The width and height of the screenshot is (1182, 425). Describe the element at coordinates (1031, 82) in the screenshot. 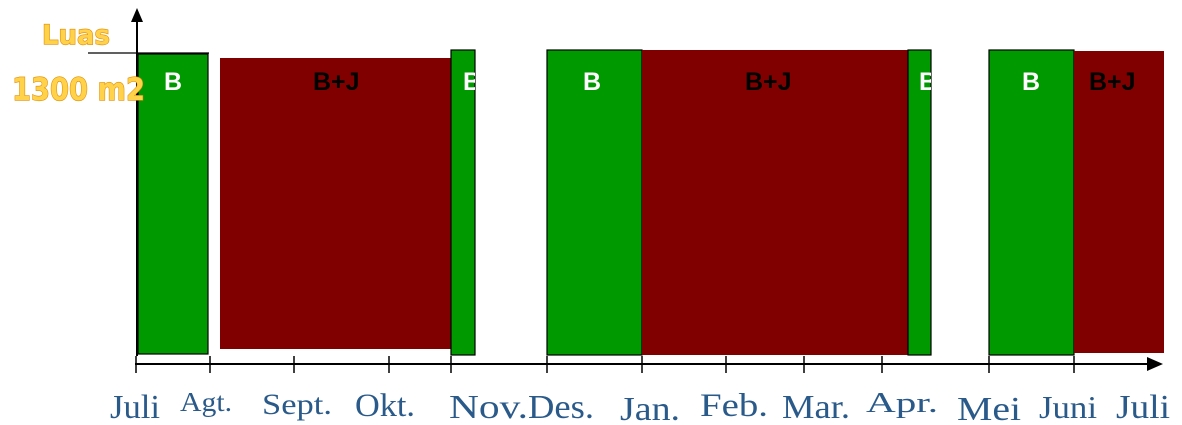

I see `block-label-b-5: B` at that location.